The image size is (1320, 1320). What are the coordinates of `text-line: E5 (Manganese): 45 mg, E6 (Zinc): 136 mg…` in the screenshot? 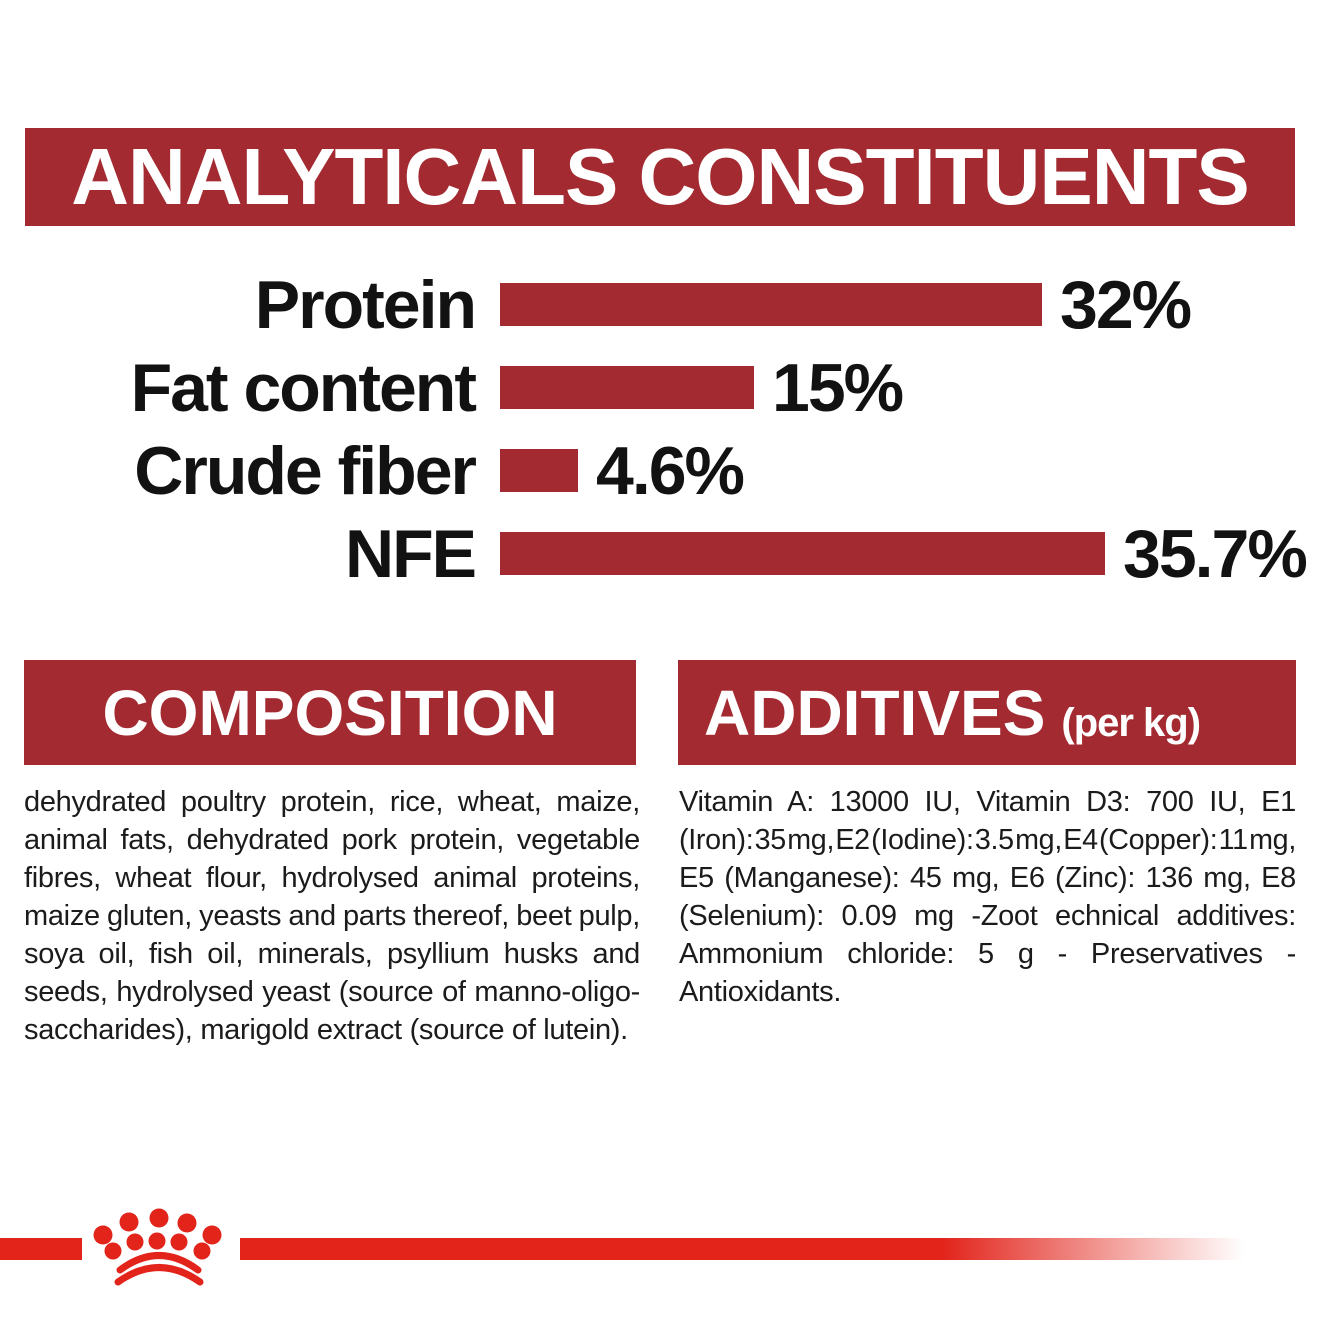 It's located at (987, 878).